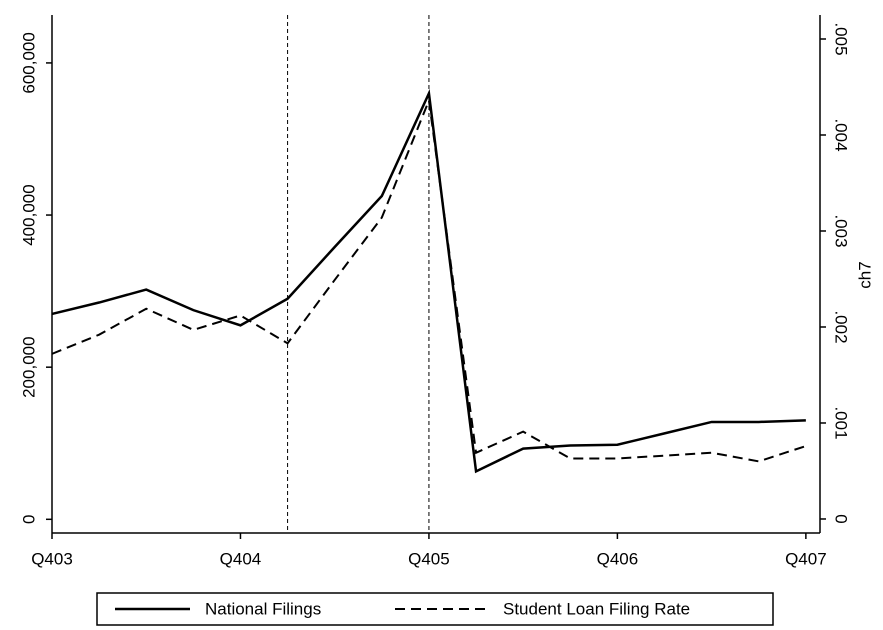  Describe the element at coordinates (841, 422) in the screenshot. I see `y2-tick-label: .001` at that location.